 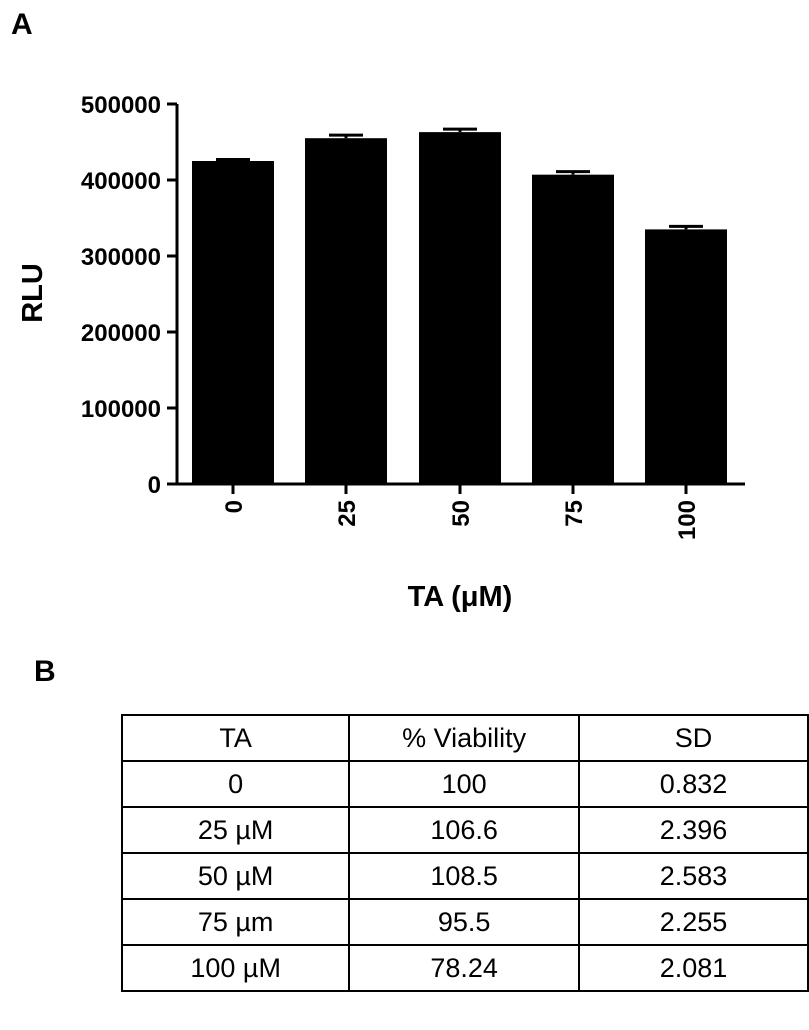 What do you see at coordinates (235, 922) in the screenshot?
I see `table-cell: 75 µm` at bounding box center [235, 922].